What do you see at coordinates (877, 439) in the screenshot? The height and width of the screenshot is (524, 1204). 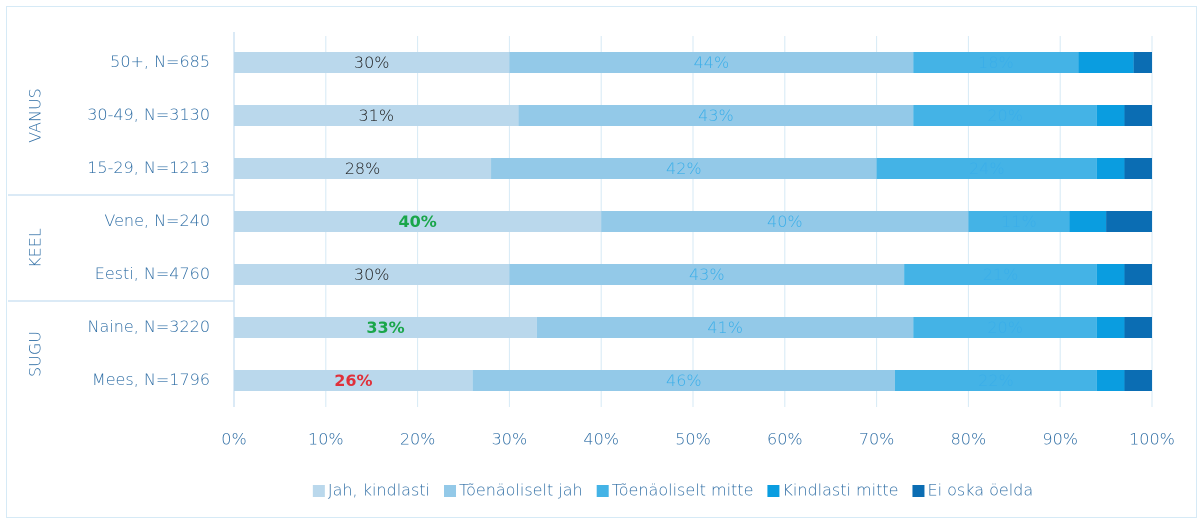 I see `x-tick-label: 70%` at bounding box center [877, 439].